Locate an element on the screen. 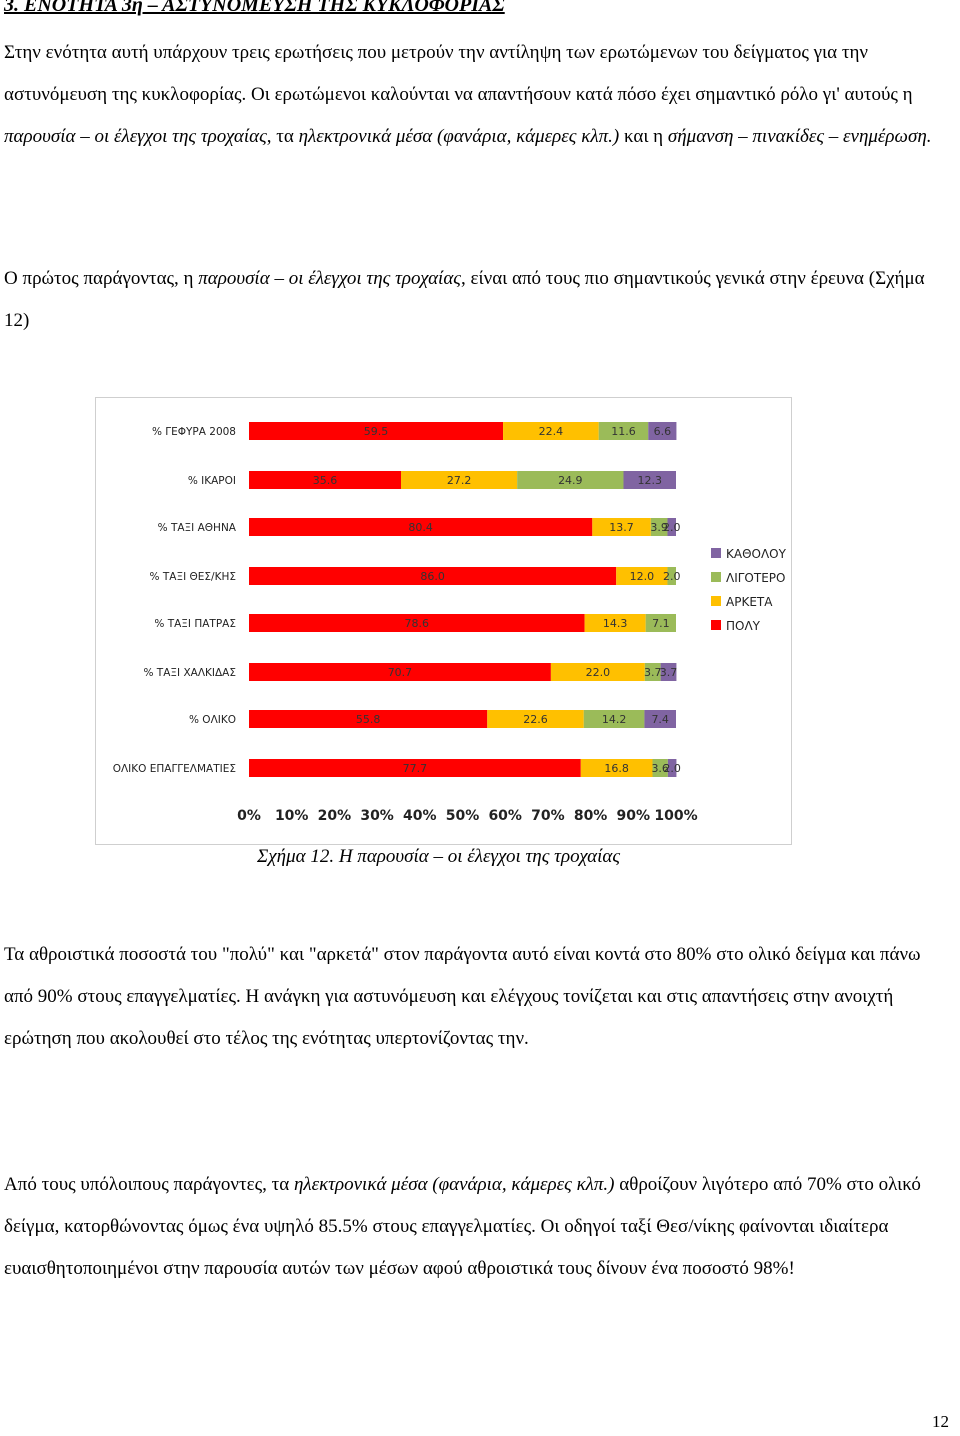 The width and height of the screenshot is (960, 1436). data-label: 22.6 is located at coordinates (535, 719).